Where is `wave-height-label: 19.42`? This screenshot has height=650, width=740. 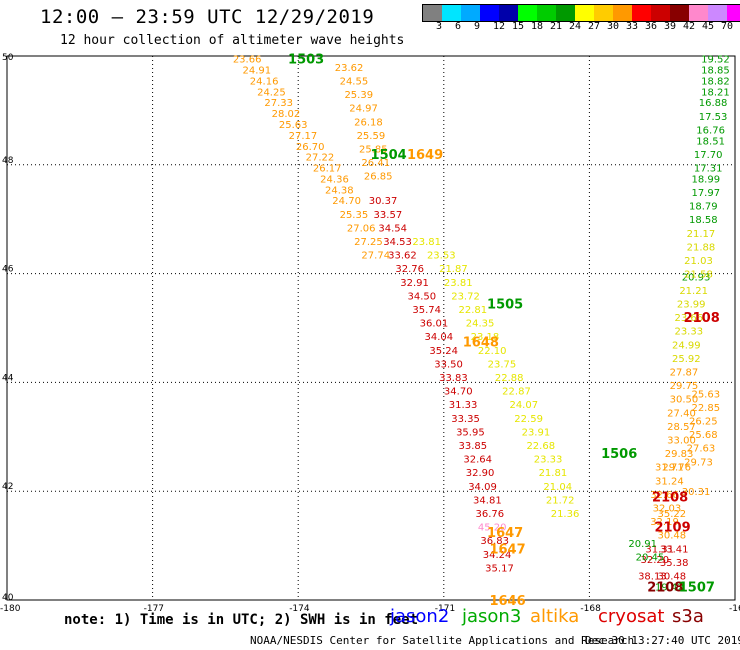 wave-height-label: 19.42 is located at coordinates (669, 587).